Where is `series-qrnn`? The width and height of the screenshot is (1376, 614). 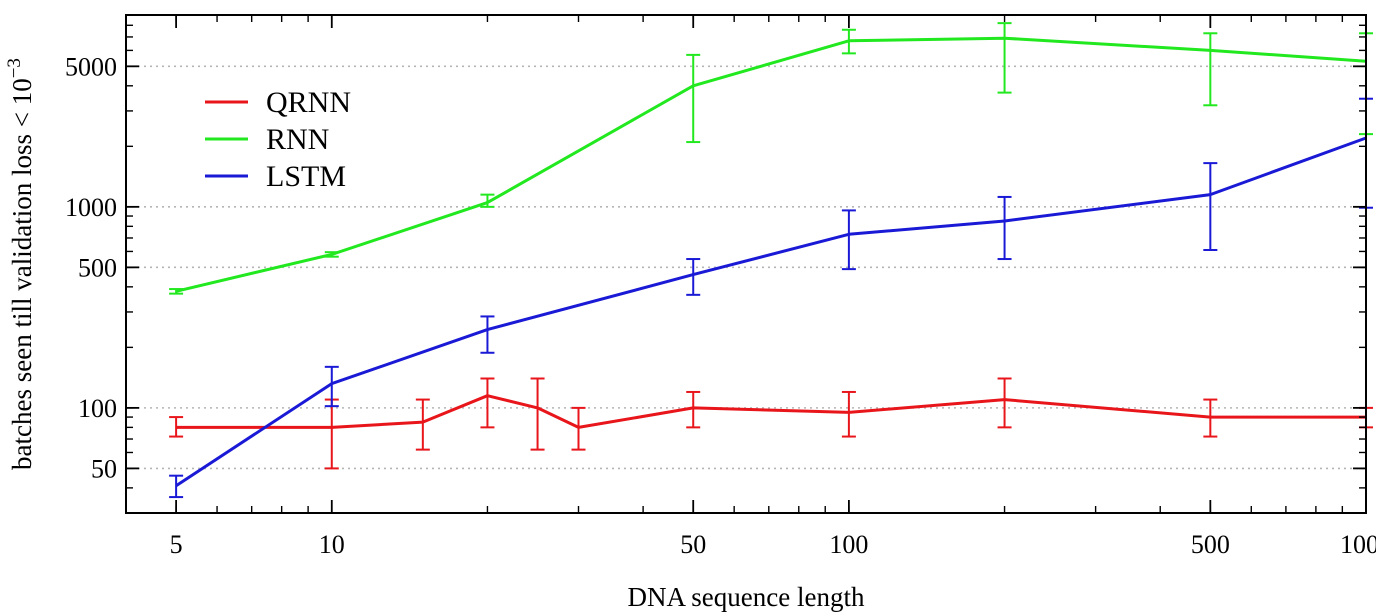
series-qrnn is located at coordinates (771, 423).